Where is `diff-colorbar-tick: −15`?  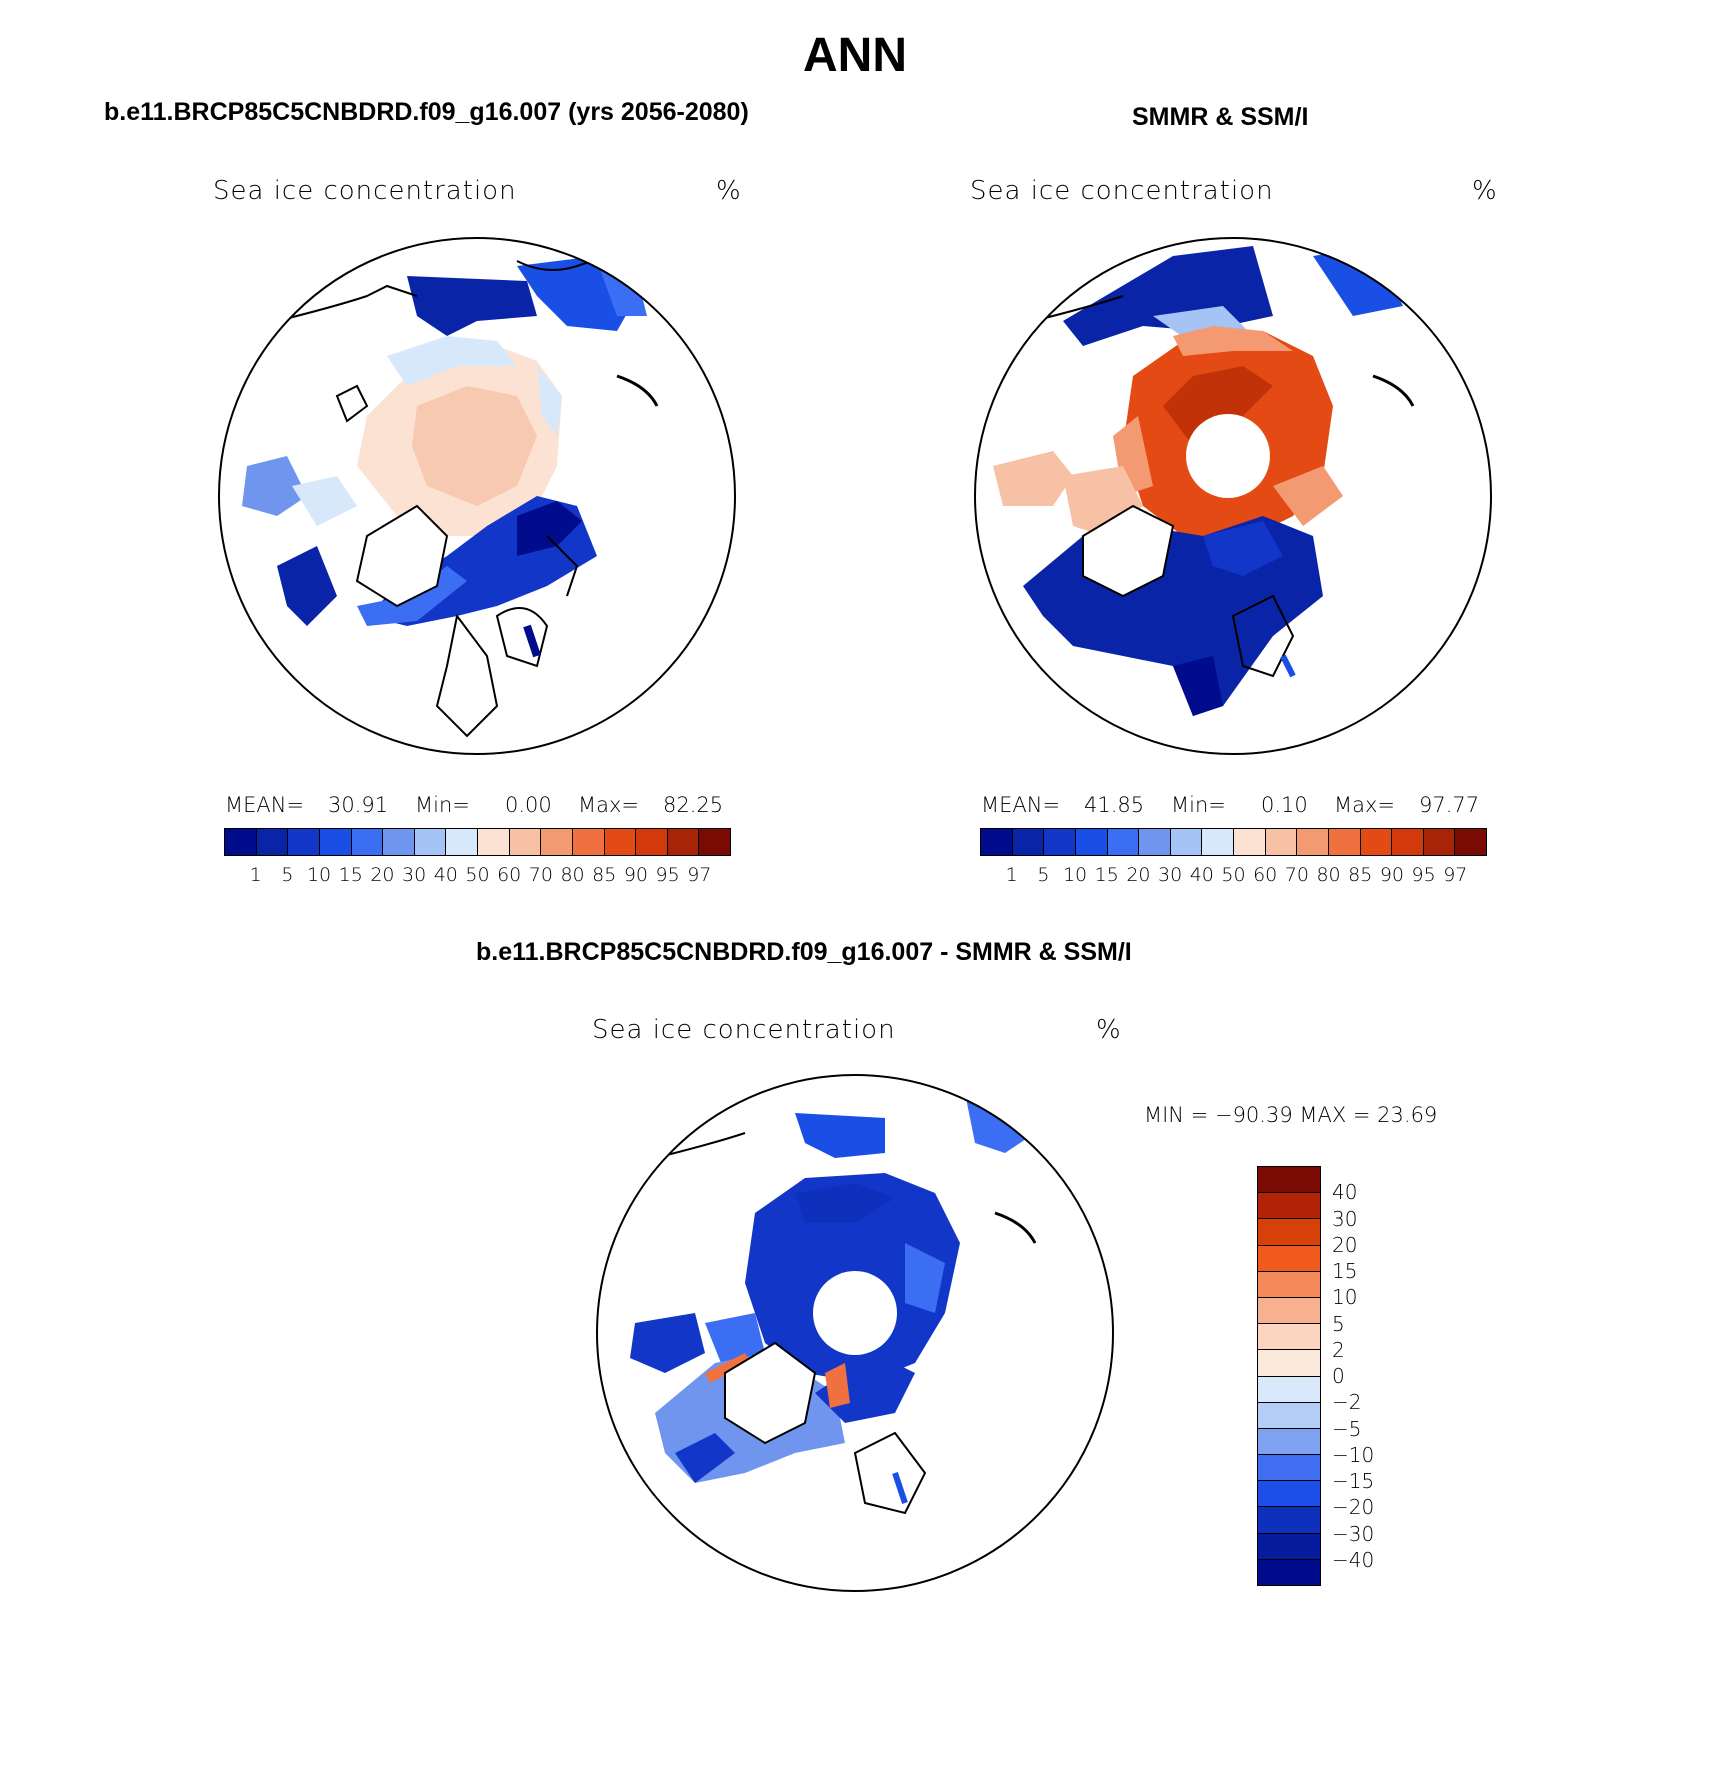 diff-colorbar-tick: −15 is located at coordinates (1353, 1481).